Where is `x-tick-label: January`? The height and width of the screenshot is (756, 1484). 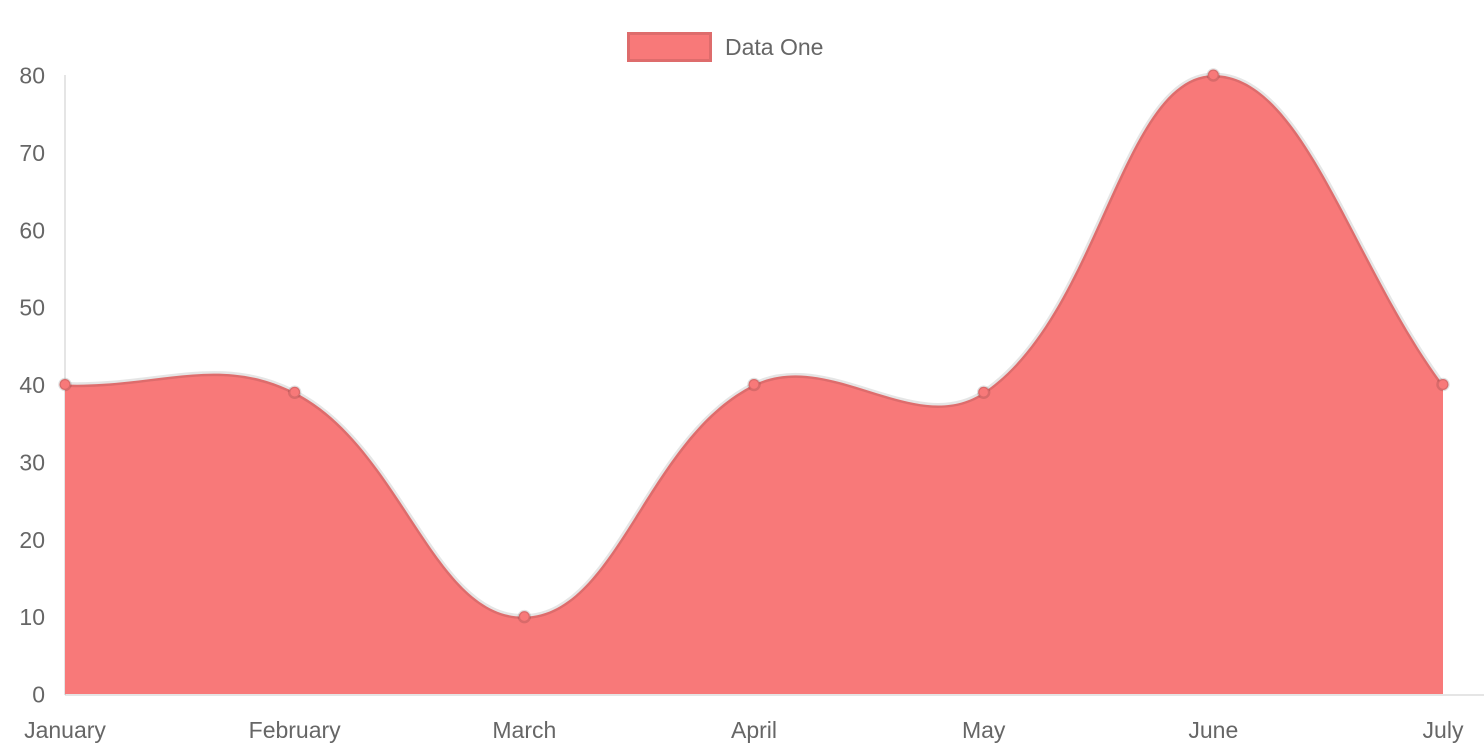 x-tick-label: January is located at coordinates (65, 730).